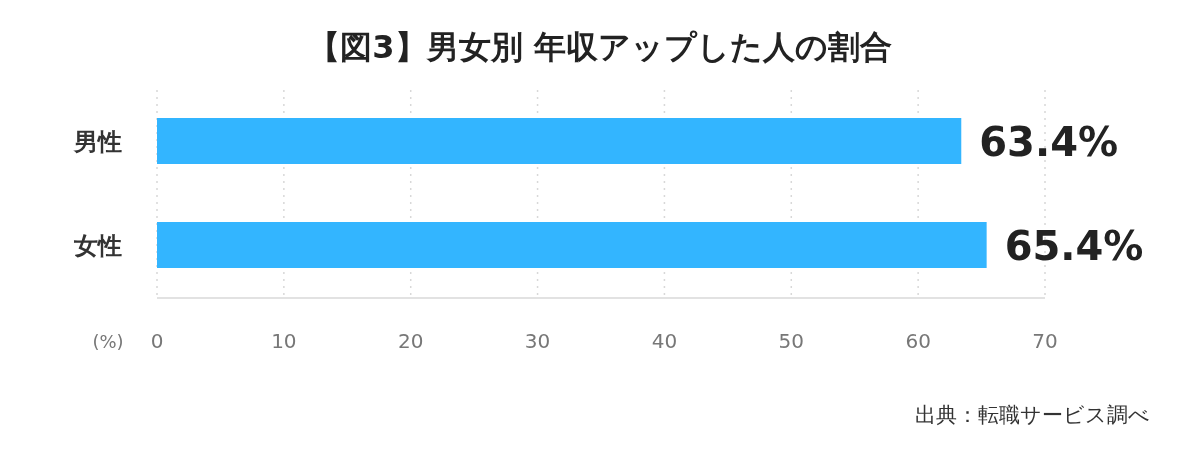 The image size is (1200, 451). What do you see at coordinates (97, 142) in the screenshot?
I see `y-tick-label: 男性` at bounding box center [97, 142].